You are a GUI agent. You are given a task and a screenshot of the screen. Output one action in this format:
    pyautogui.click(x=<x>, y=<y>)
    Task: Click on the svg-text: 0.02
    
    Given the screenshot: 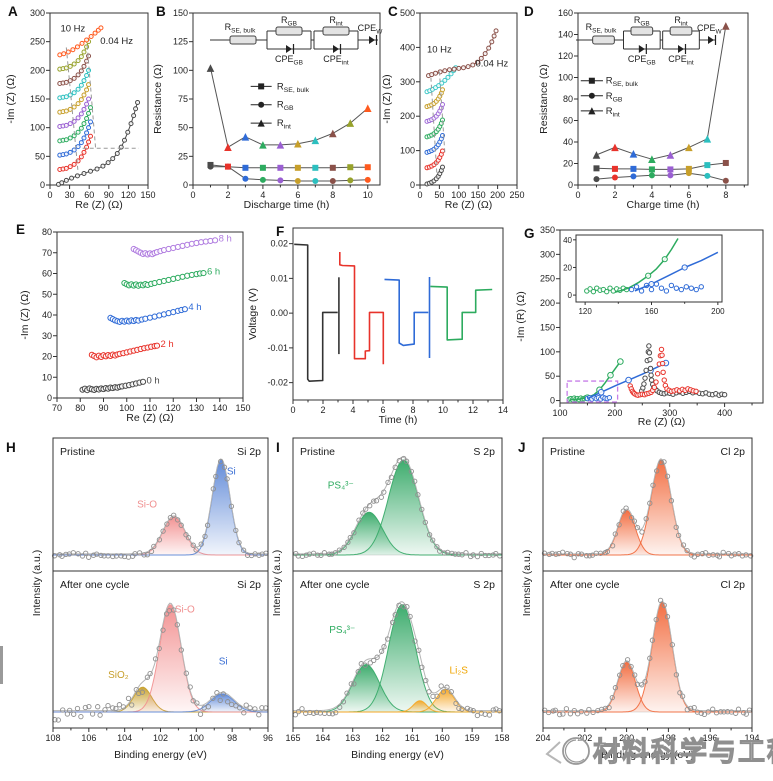 What is the action you would take?
    pyautogui.click(x=279, y=244)
    